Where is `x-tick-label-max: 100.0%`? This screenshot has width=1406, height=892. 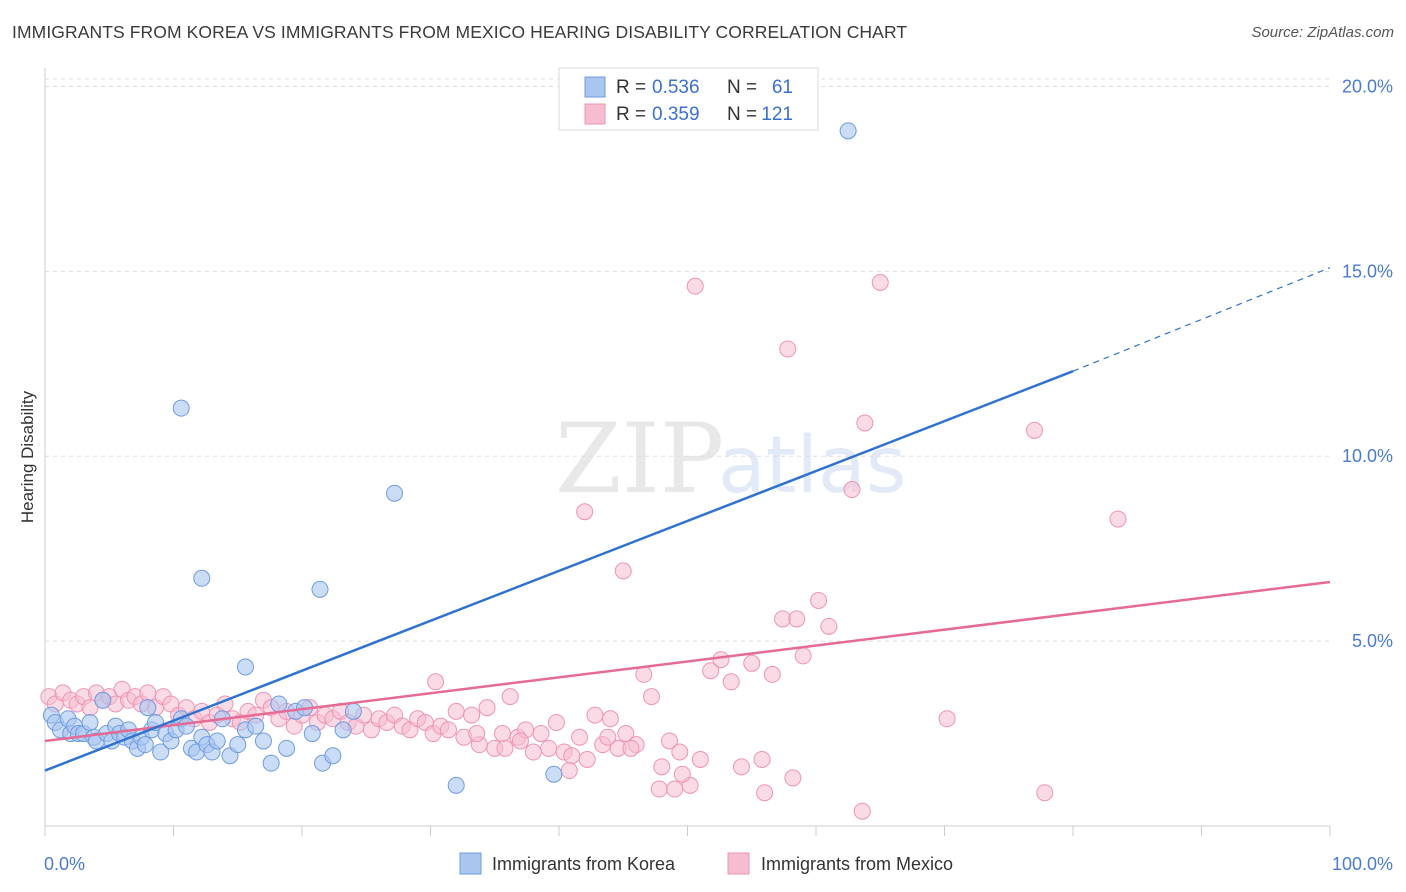
x-tick-label-max: 100.0% is located at coordinates (1362, 864).